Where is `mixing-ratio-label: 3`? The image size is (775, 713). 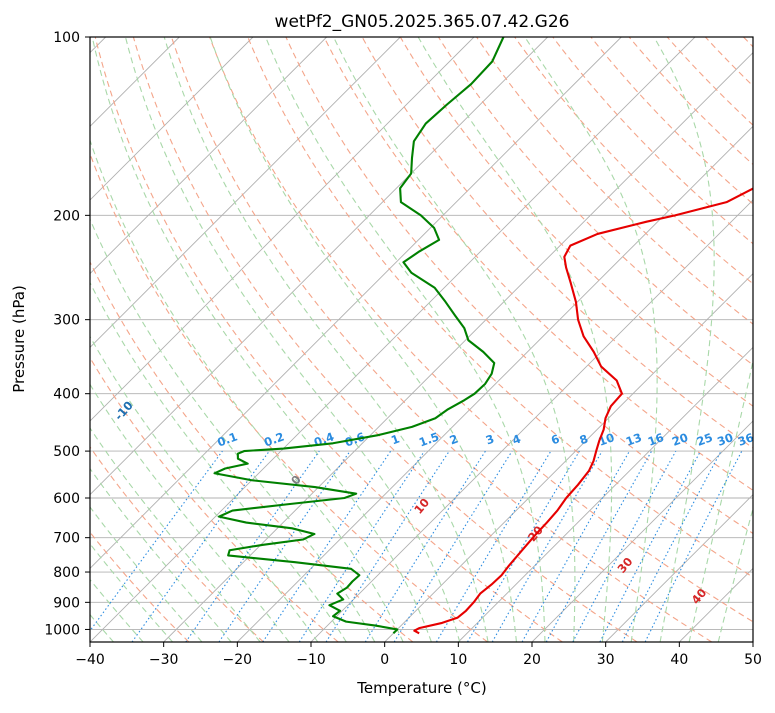 mixing-ratio-label: 3 is located at coordinates (490, 440).